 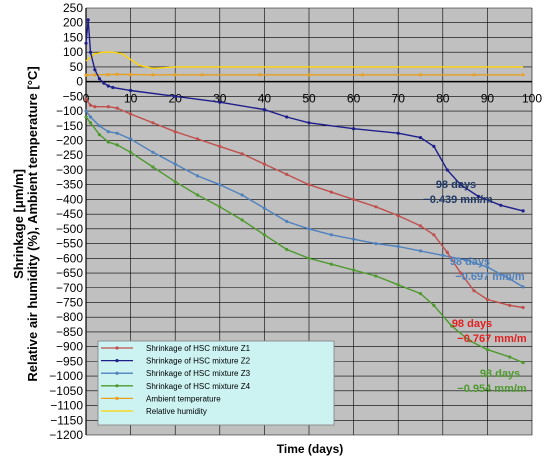 What do you see at coordinates (69, 347) in the screenshot?
I see `y-tick-label: −900` at bounding box center [69, 347].